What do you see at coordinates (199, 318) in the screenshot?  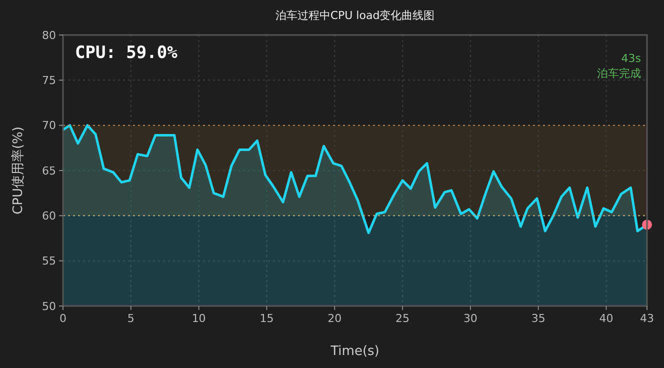 I see `x-tick-label: 10` at bounding box center [199, 318].